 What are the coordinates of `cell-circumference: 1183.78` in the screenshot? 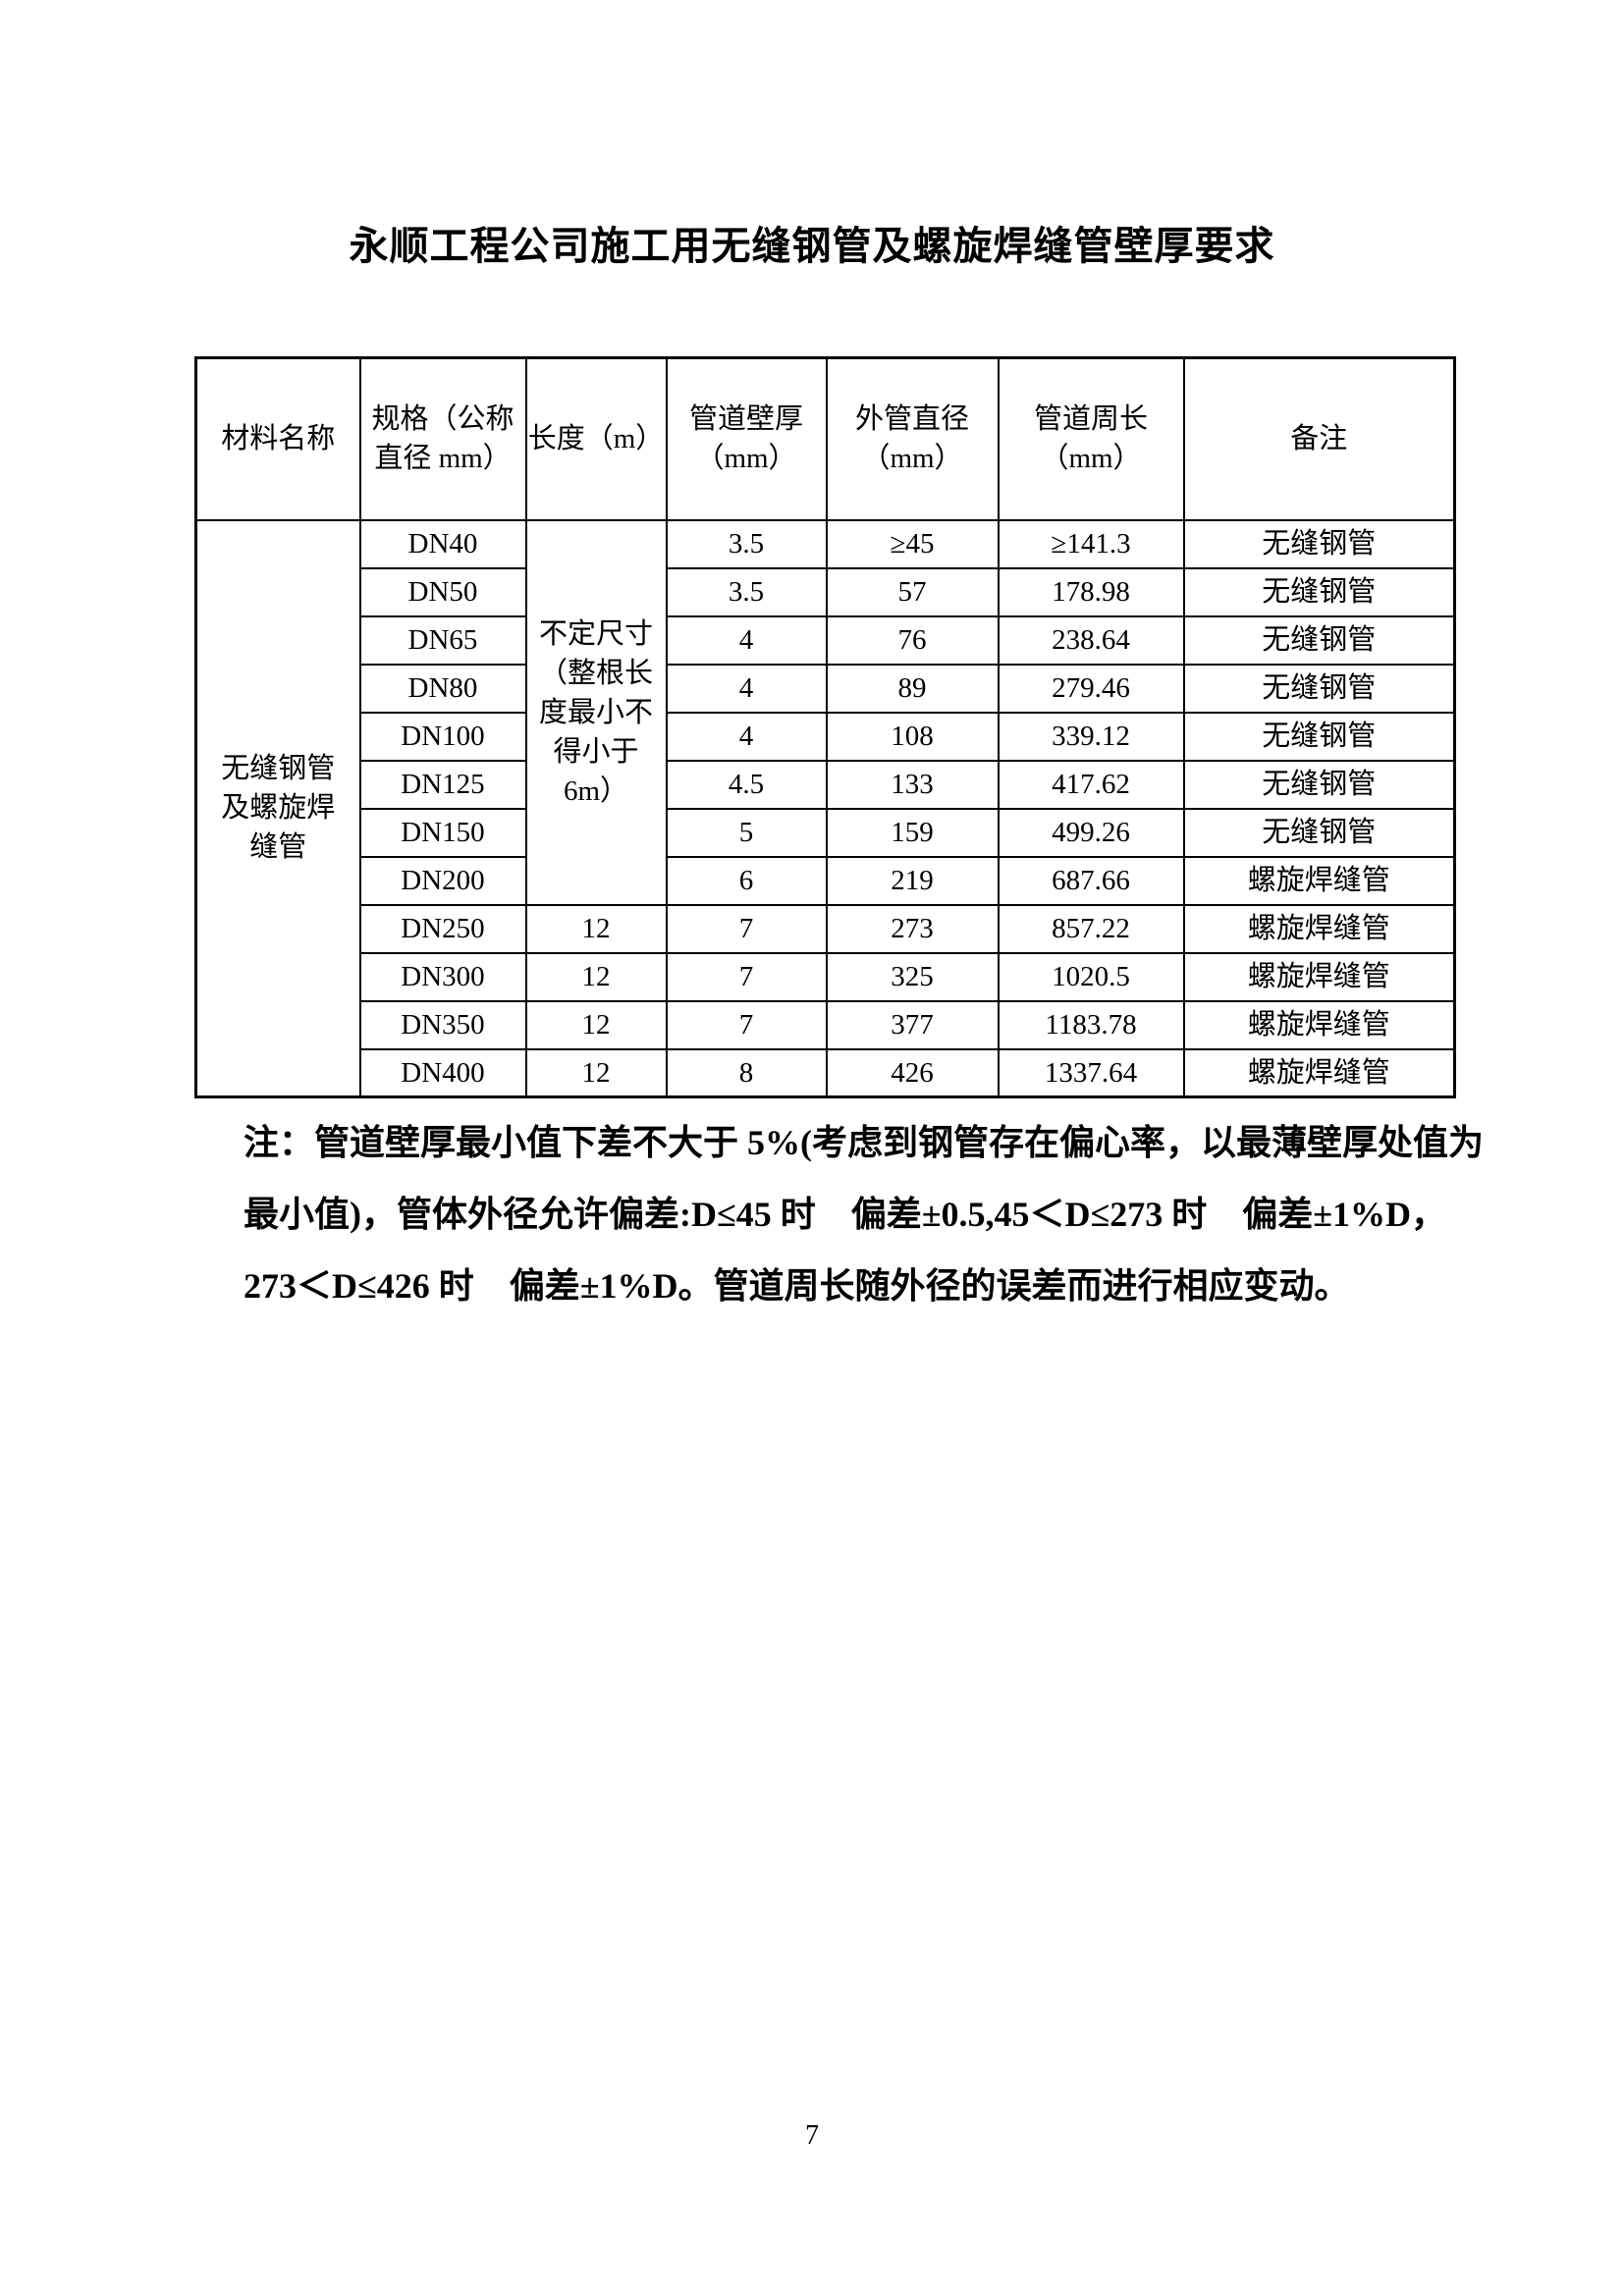 It's located at (1091, 1025).